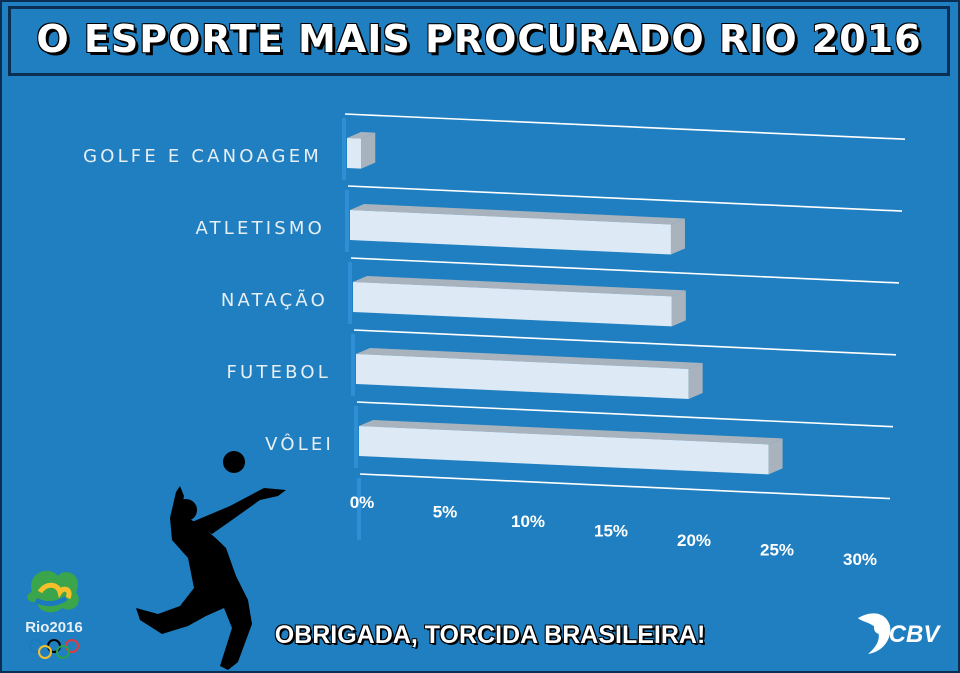 This screenshot has height=673, width=960. Describe the element at coordinates (54, 614) in the screenshot. I see `rio-2016-logo: Rio2016` at that location.